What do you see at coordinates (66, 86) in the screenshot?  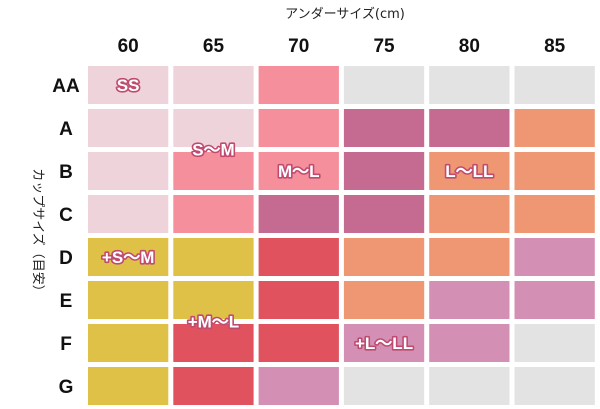 I see `y-tick-AA: AA` at bounding box center [66, 86].